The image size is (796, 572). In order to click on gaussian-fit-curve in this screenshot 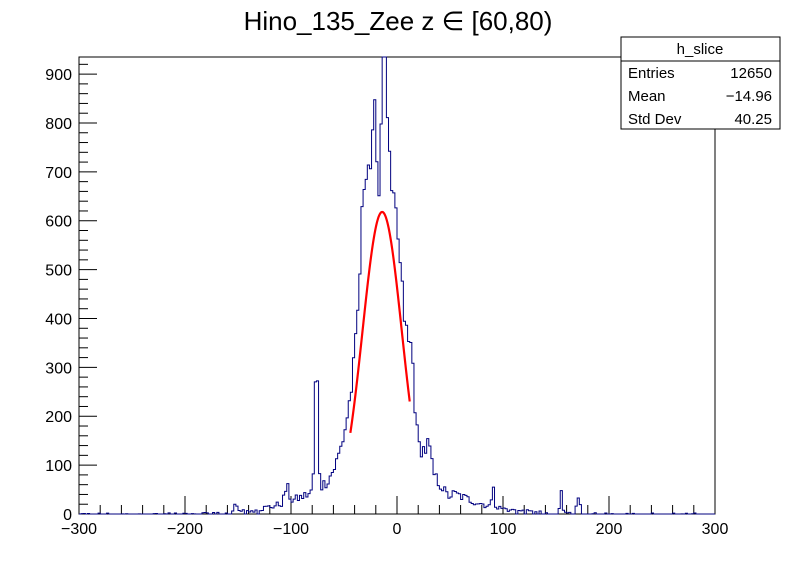, I will do `click(380, 322)`.